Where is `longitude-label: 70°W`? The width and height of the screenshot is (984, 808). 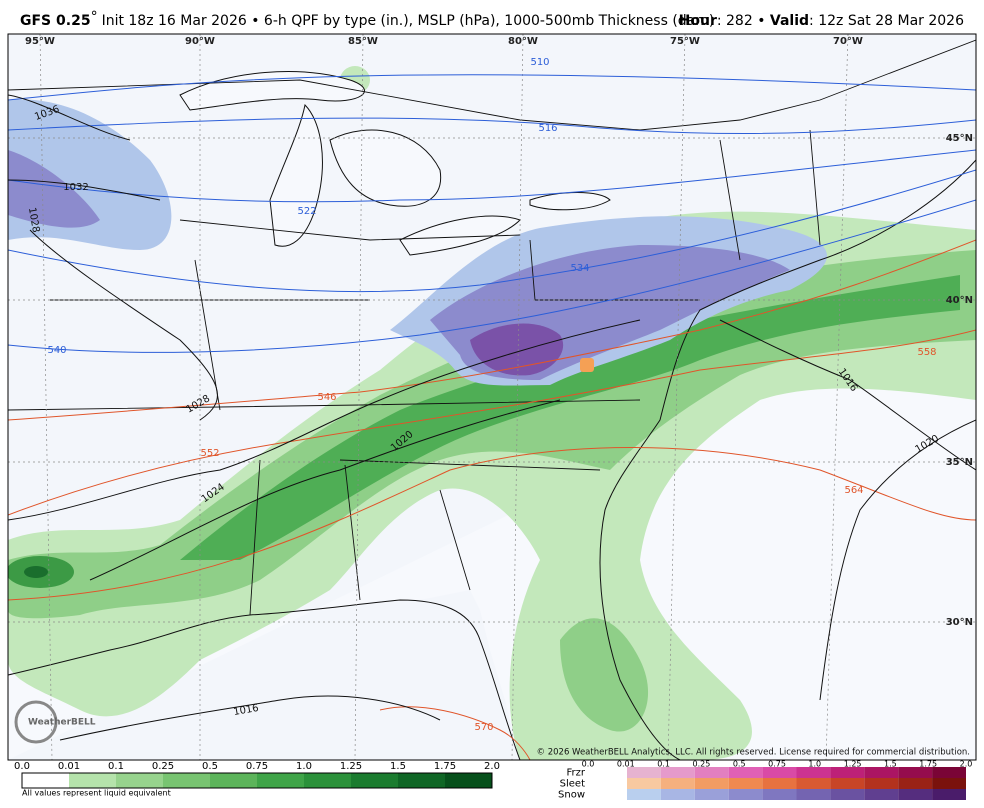
longitude-label: 70°W is located at coordinates (848, 41).